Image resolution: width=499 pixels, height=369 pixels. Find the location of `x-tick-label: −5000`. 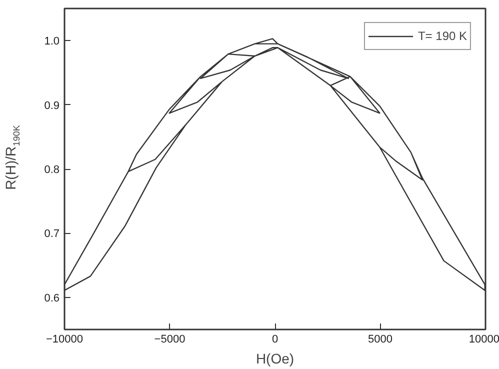

x-tick-label: −5000 is located at coordinates (170, 340).